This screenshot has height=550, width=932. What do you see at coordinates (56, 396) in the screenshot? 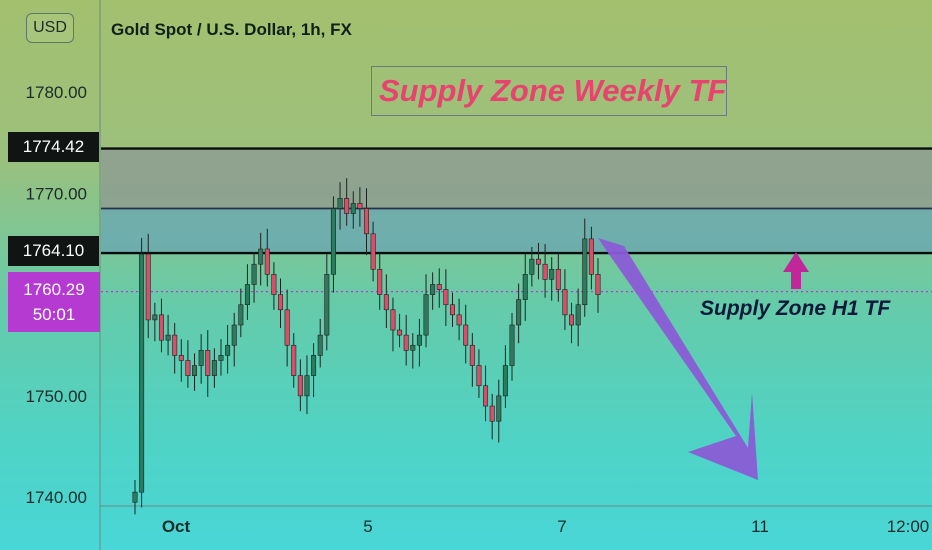
I see `y-tick-label-2: 1750.00` at bounding box center [56, 396].